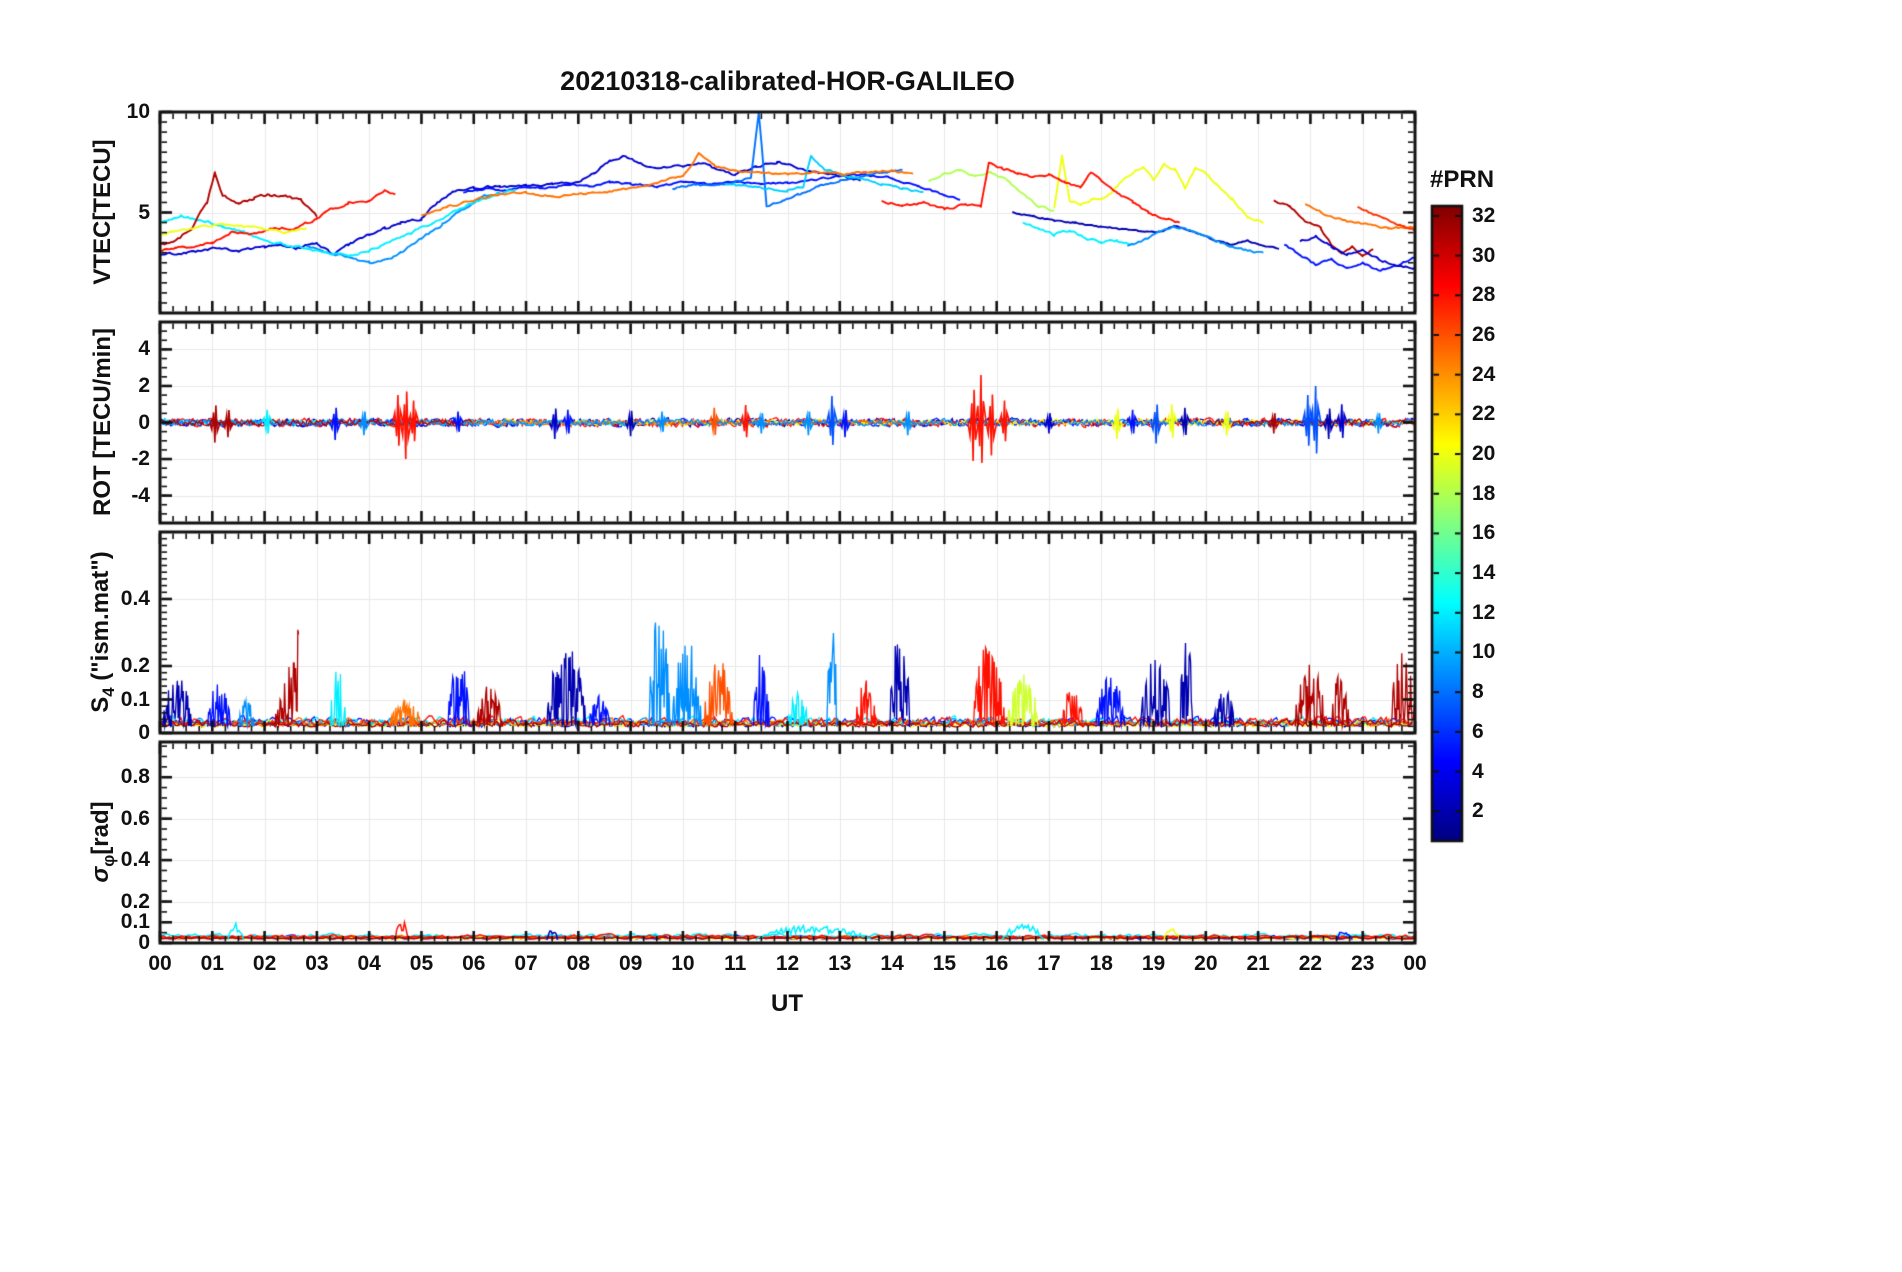 Image resolution: width=1902 pixels, height=1272 pixels. Describe the element at coordinates (892, 963) in the screenshot. I see `x-tick-label: 14` at that location.